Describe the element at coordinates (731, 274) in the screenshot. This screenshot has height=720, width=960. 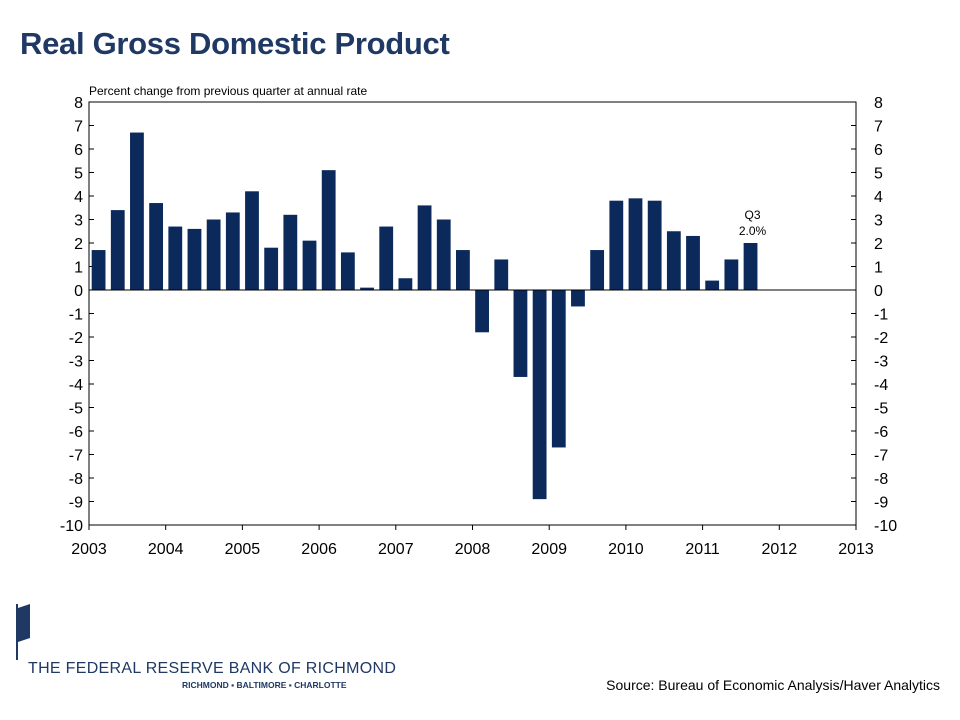
I see `bar-2011-q2` at that location.